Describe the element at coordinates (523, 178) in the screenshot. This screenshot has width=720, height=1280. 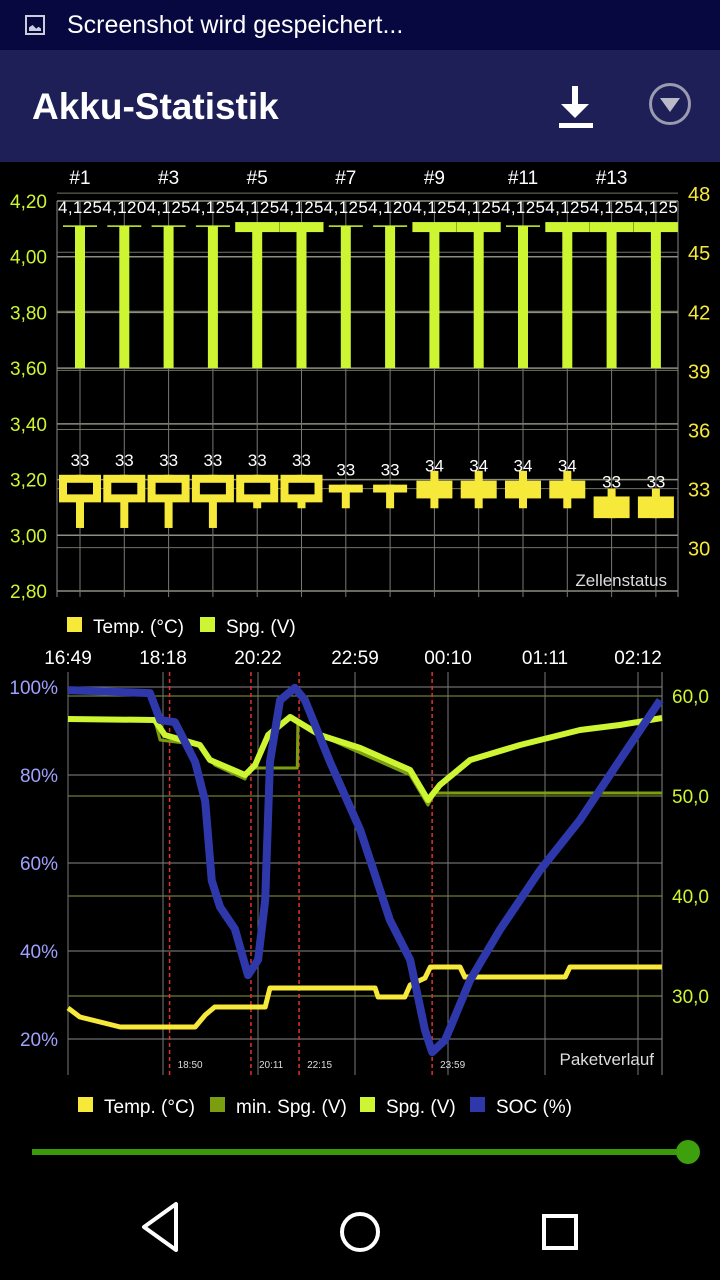
I see `x-tick-label: #11` at that location.